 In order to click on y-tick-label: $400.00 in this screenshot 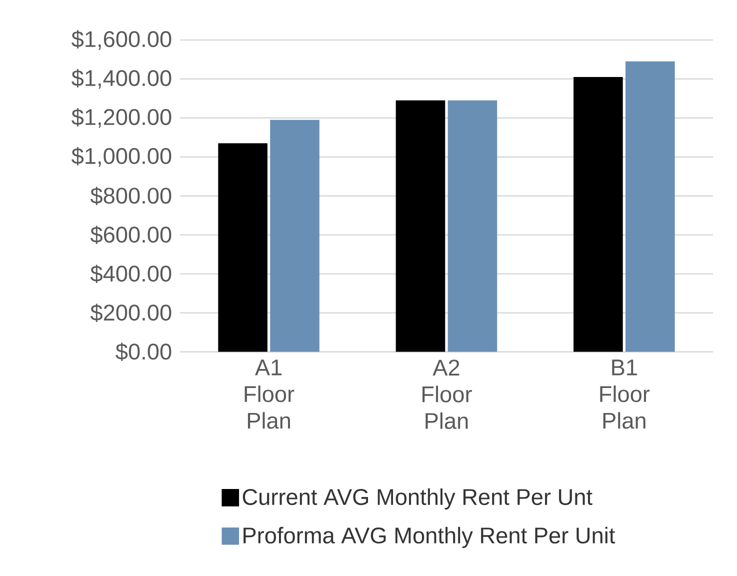, I will do `click(131, 274)`.